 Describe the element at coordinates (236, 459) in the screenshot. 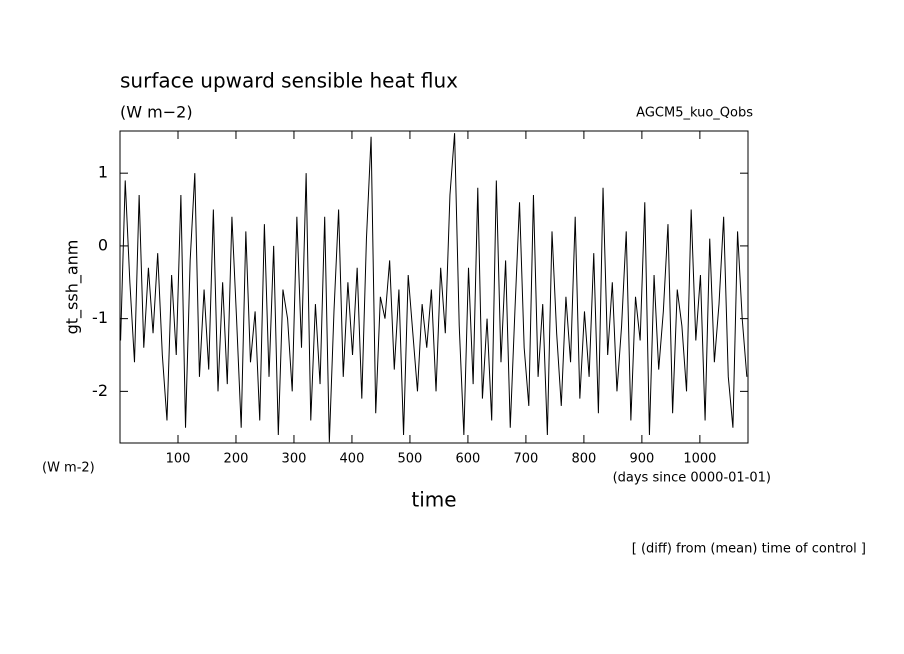

I see `x-tick-label: 200` at that location.